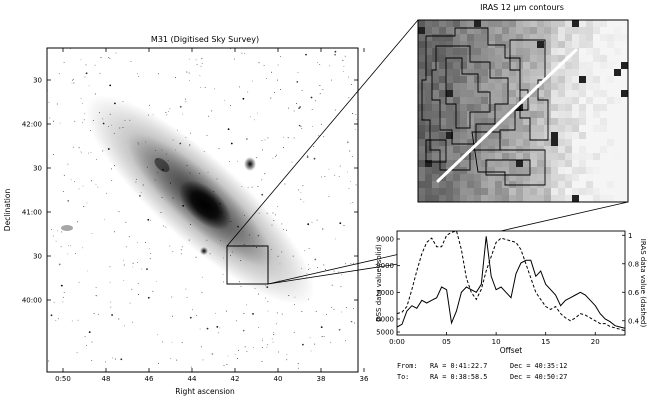 The width and height of the screenshot is (651, 406). Describe the element at coordinates (446, 342) in the screenshot. I see `plot-x-tick-label: 05` at that location.